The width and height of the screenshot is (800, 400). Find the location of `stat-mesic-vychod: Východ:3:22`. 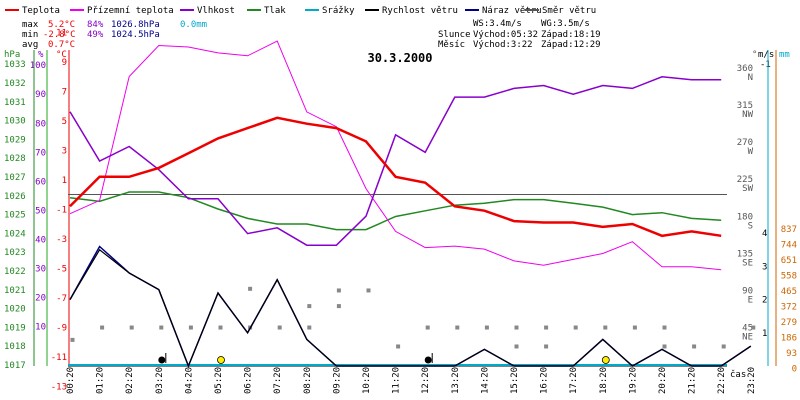

stat-mesic-vychod: Východ:3:22 is located at coordinates (503, 45).